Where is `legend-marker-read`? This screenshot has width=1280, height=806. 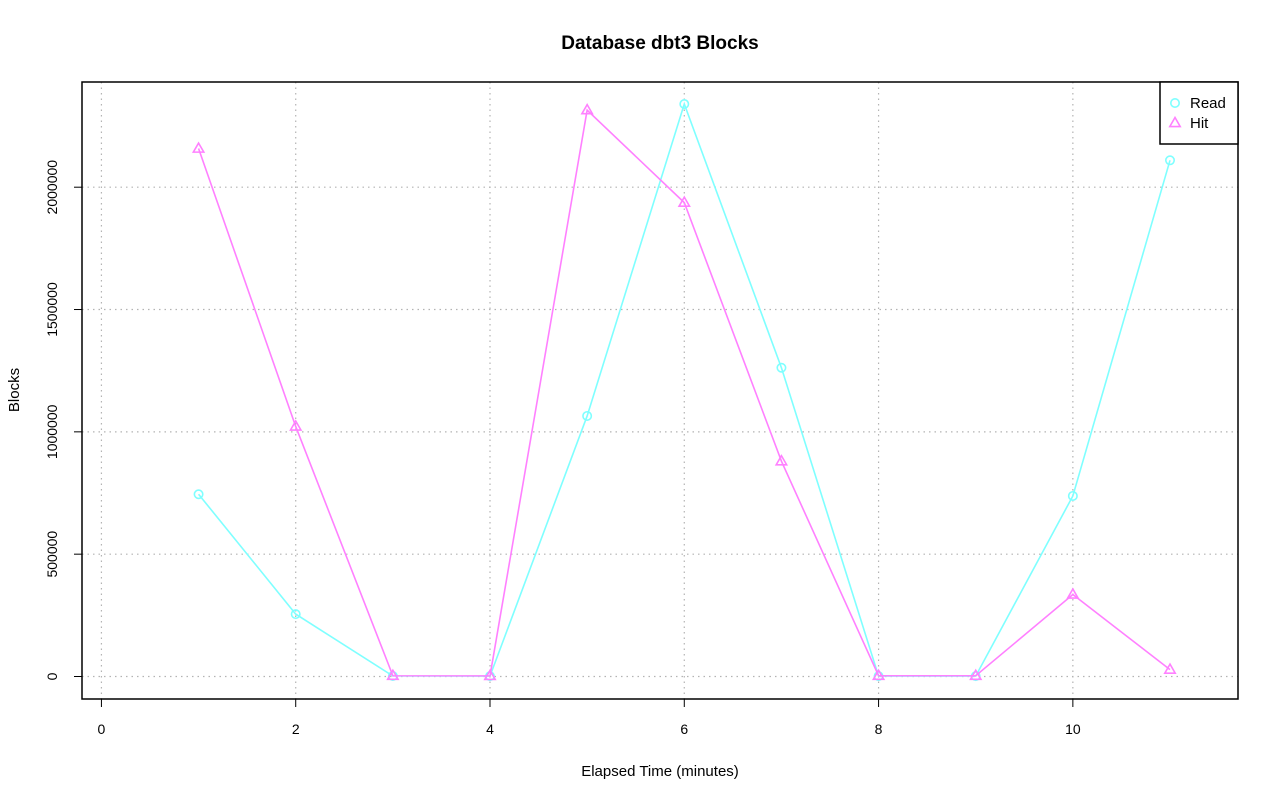
legend-marker-read is located at coordinates (1175, 103).